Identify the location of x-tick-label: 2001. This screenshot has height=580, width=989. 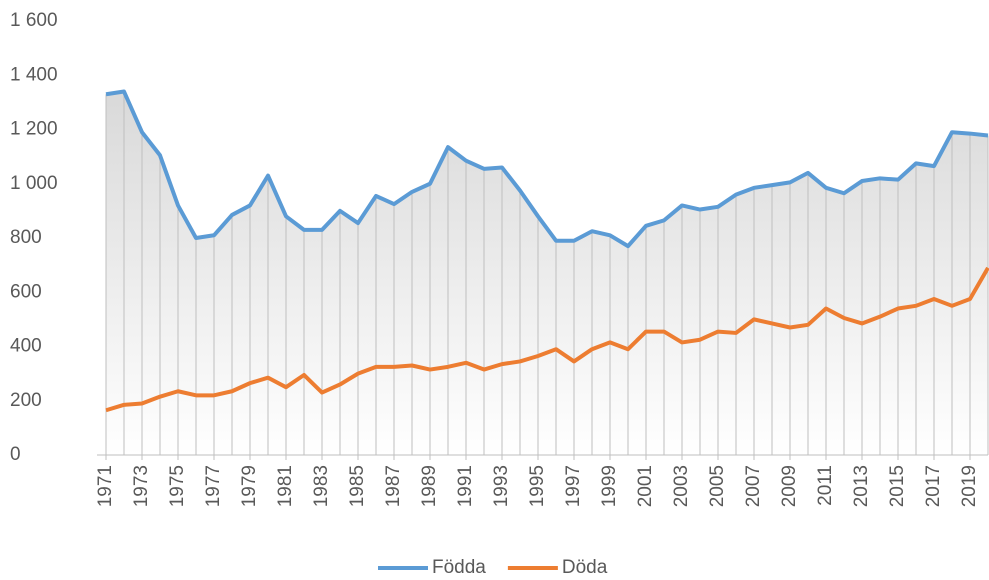
(645, 486).